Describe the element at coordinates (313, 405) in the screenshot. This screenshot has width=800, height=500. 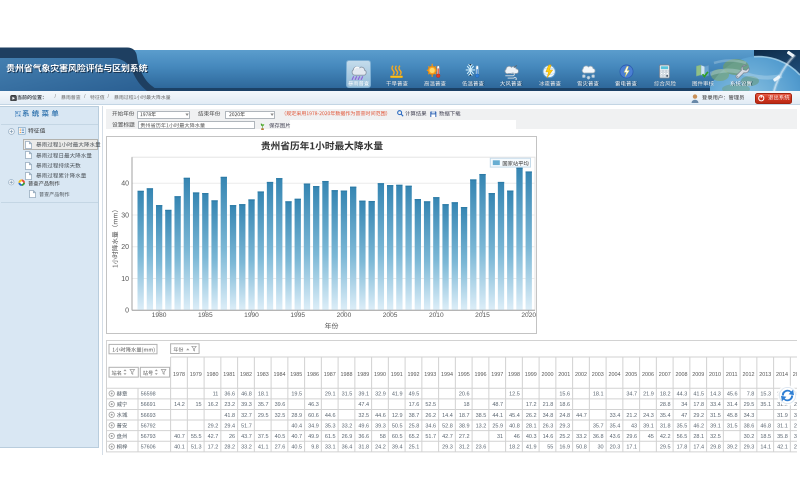
I see `svg-text: 46.3` at that location.